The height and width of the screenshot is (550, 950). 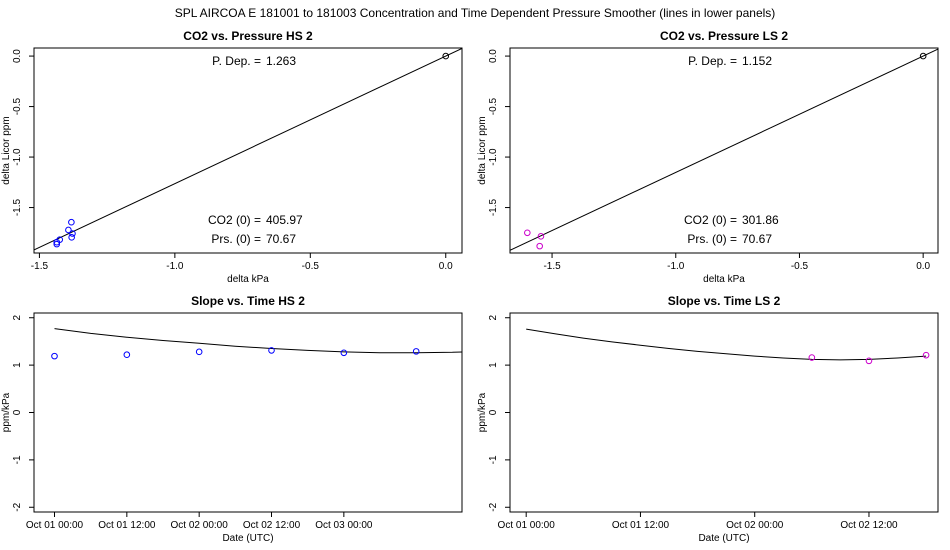 I want to click on panel-title: CO2 vs. Pressure HS 2, so click(x=248, y=36).